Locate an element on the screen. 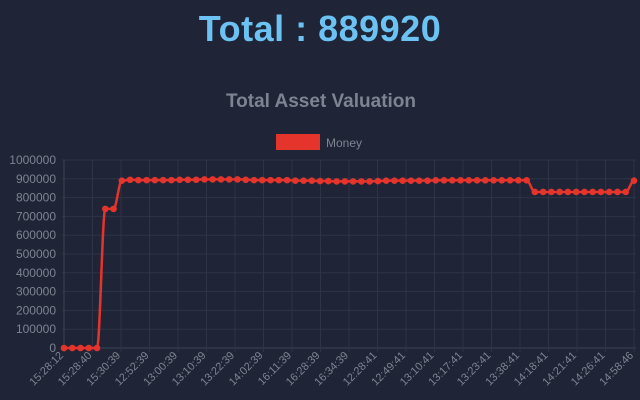 The image size is (640, 400). y-tick-label: 1000000 is located at coordinates (32, 160).